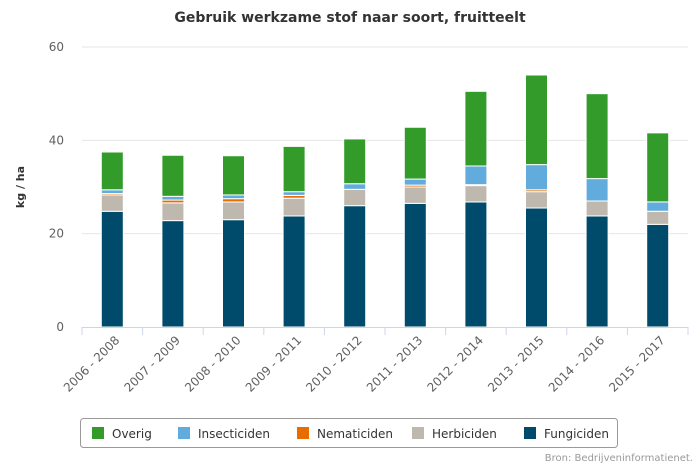 The width and height of the screenshot is (700, 467). I want to click on legend-label: Insecticiden, so click(234, 434).